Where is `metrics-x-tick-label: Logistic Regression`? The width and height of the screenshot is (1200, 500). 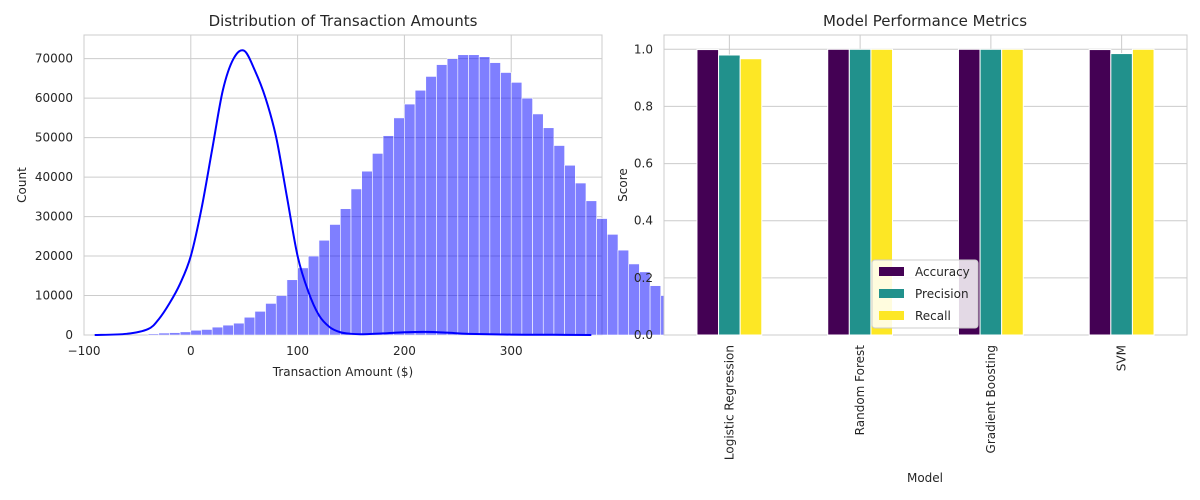 metrics-x-tick-label: Logistic Regression is located at coordinates (729, 402).